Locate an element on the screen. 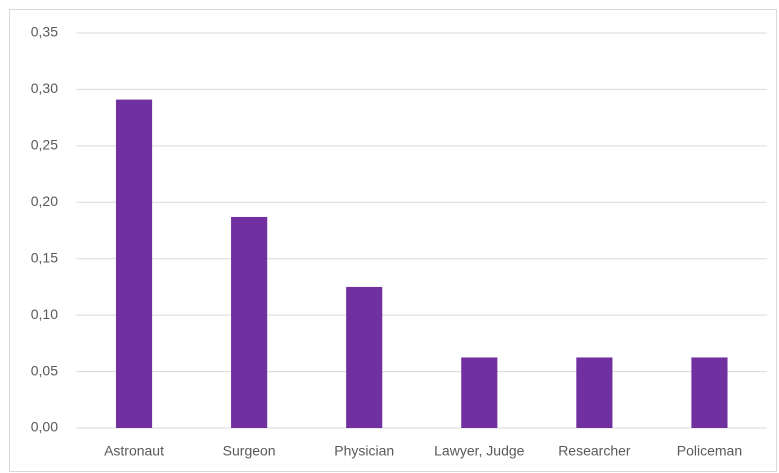 The height and width of the screenshot is (473, 779). y-tick-label: 0,00 is located at coordinates (44, 427).